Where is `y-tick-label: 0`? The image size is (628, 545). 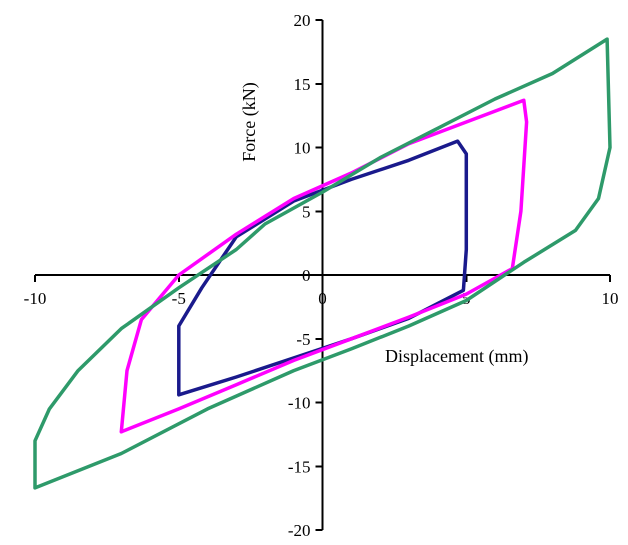
y-tick-label: 0 is located at coordinates (306, 275).